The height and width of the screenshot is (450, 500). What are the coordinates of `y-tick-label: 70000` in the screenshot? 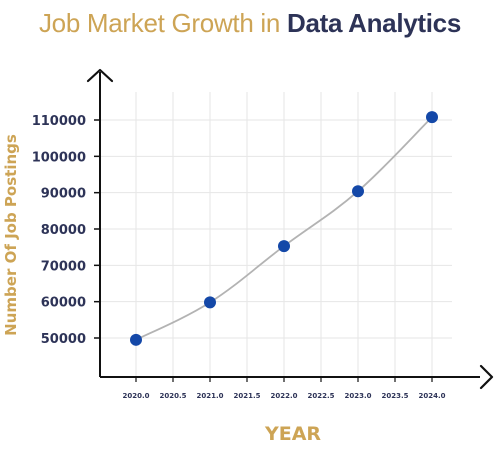 It's located at (63, 266).